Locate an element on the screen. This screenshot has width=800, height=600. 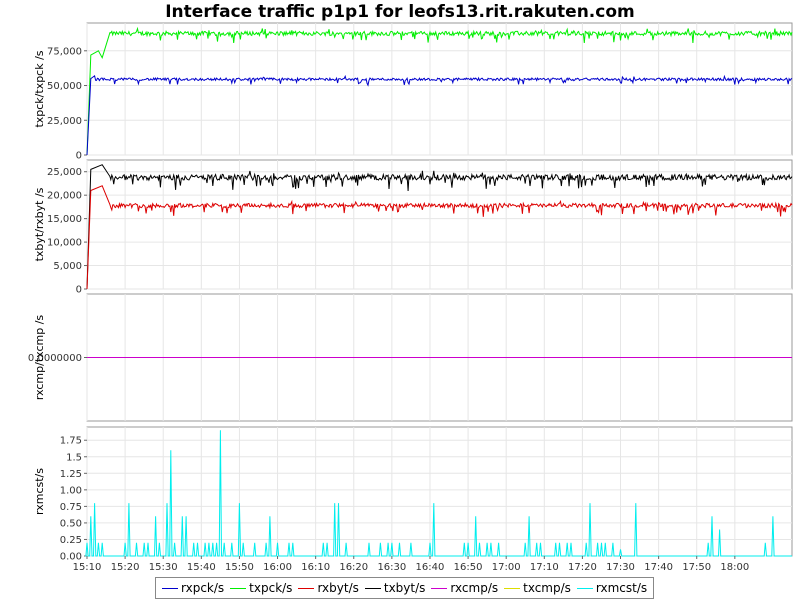
legend-label: rxmcst/s is located at coordinates (621, 588).